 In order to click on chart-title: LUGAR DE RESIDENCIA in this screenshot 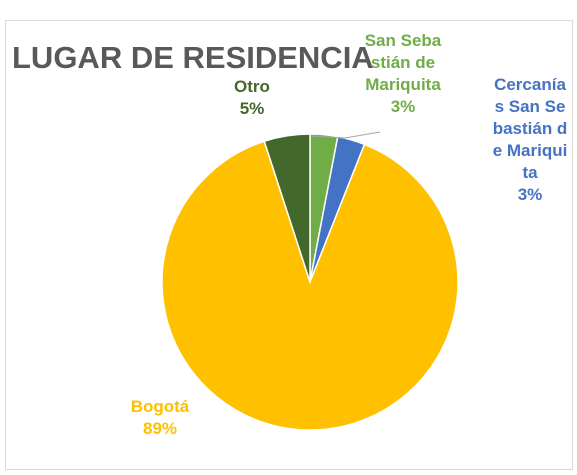, I will do `click(193, 57)`.